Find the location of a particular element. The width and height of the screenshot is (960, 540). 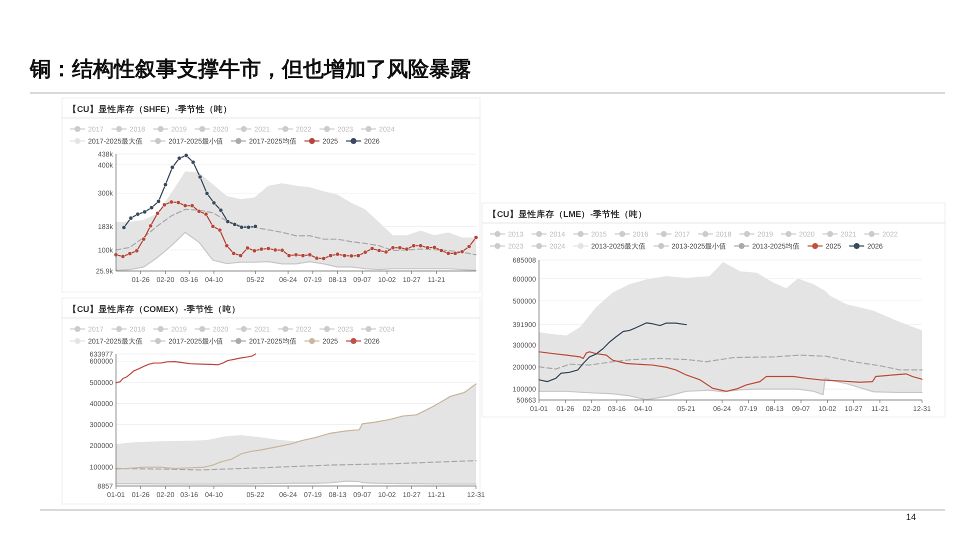

chart-title: 【CU】显性库存（COMEX）-季节性（吨） is located at coordinates (154, 309).